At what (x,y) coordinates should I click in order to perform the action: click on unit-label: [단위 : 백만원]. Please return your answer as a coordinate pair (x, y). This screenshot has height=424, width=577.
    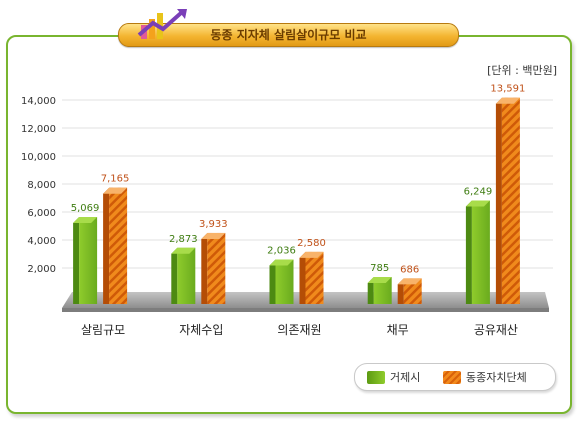
    Looking at the image, I should click on (522, 70).